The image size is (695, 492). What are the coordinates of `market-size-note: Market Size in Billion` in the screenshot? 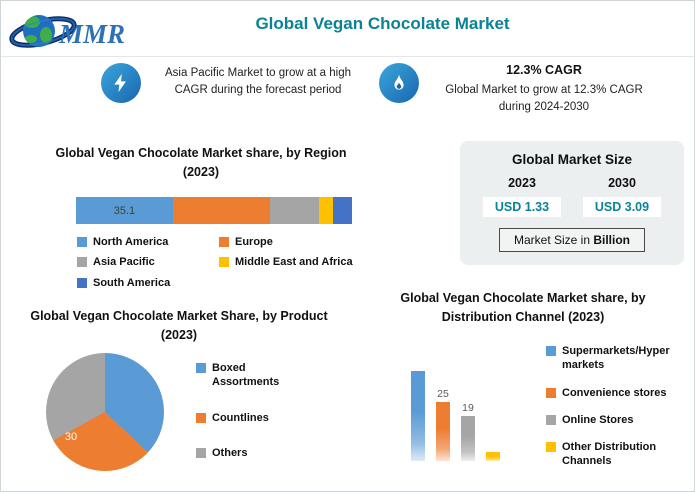 It's located at (572, 240).